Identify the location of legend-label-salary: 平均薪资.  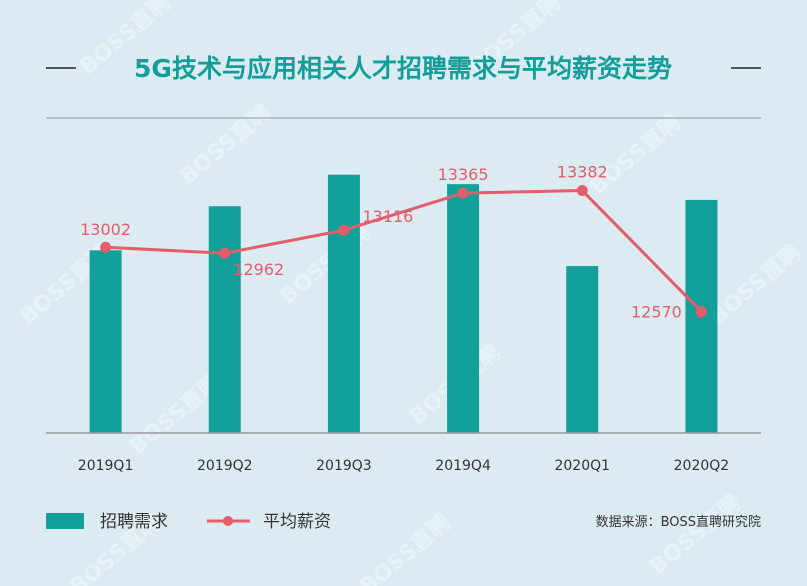
(297, 522).